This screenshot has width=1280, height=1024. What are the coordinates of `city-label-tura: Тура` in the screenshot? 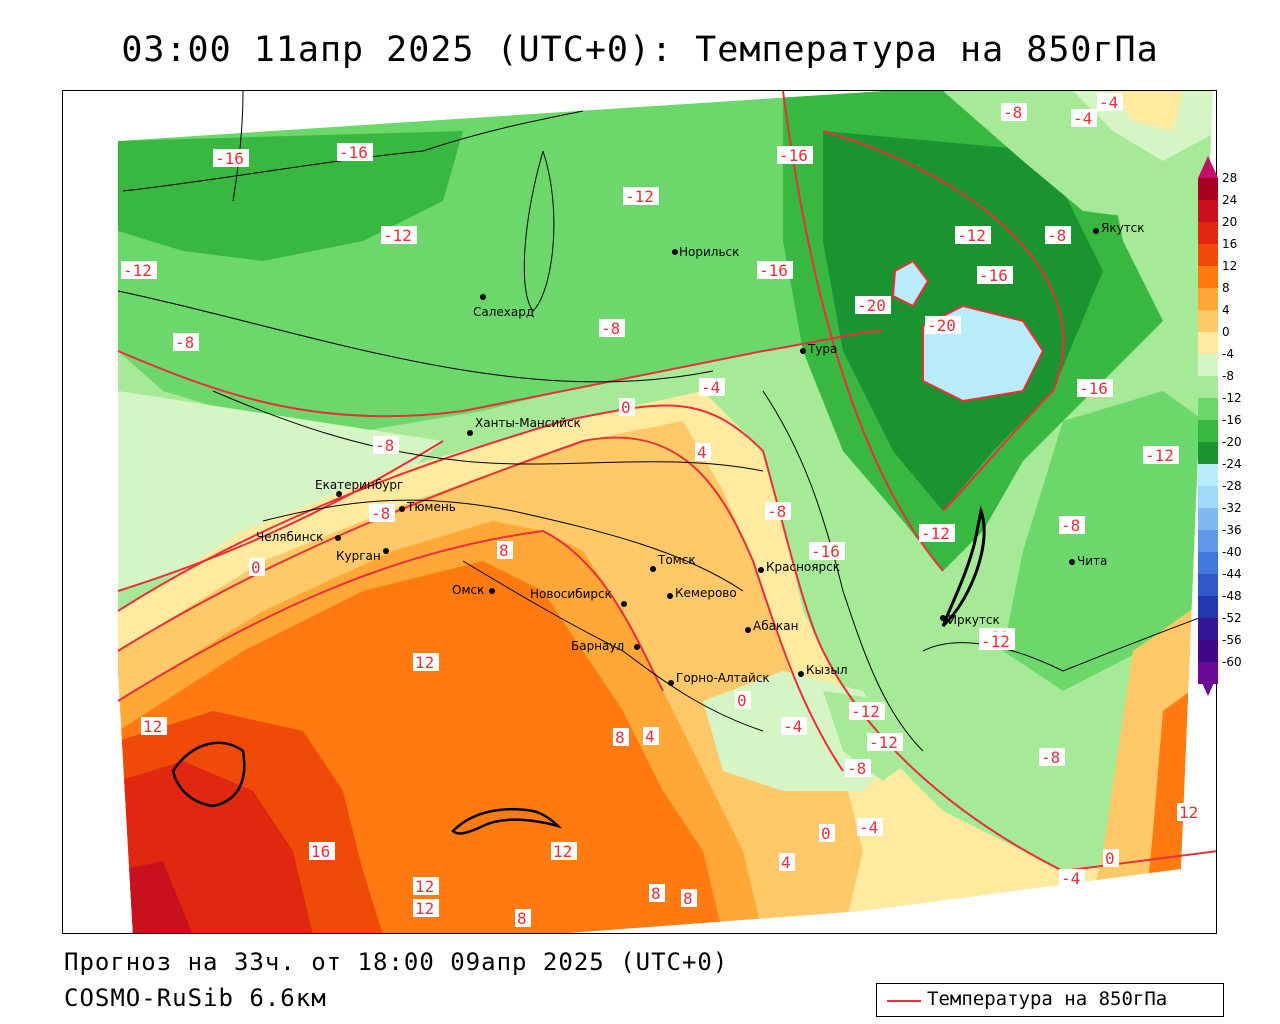 It's located at (822, 349).